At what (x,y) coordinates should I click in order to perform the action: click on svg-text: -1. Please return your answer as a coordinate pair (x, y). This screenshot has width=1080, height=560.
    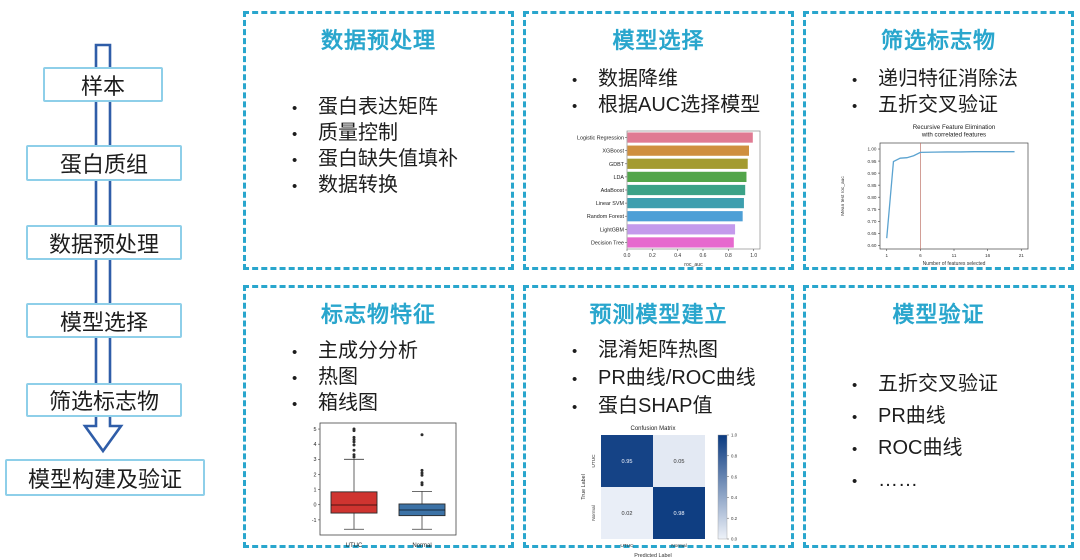
    Looking at the image, I should click on (313, 521).